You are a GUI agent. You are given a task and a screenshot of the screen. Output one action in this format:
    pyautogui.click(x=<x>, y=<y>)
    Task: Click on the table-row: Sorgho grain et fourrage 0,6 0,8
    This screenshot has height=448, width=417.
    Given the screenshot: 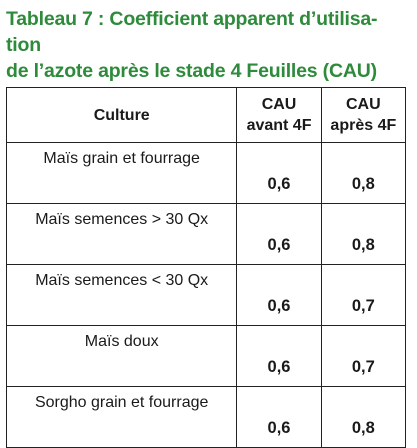 What is the action you would take?
    pyautogui.click(x=206, y=417)
    